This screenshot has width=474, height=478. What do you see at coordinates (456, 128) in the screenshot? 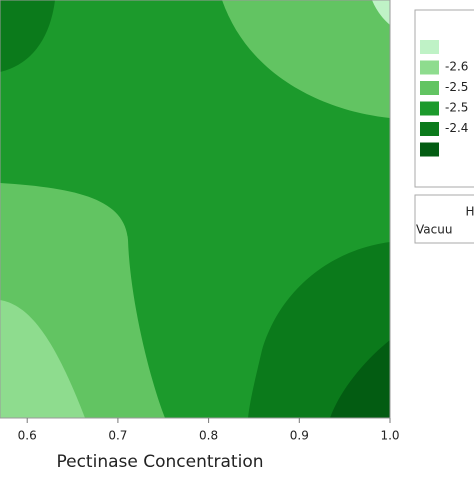
I see `legend-label: -2.4` at bounding box center [456, 128].